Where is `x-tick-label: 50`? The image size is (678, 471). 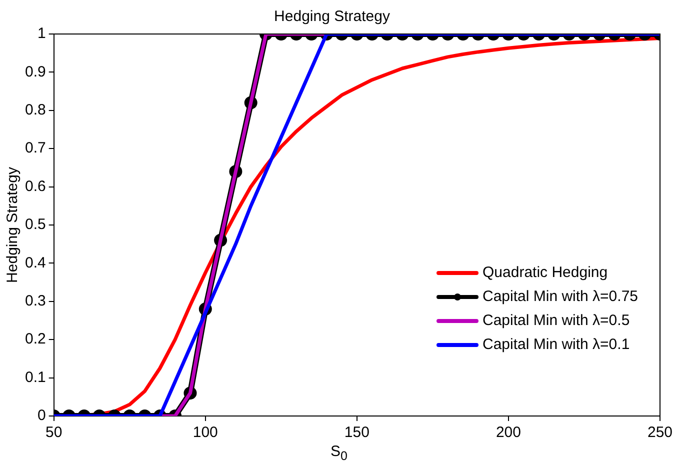 x-tick-label: 50 is located at coordinates (54, 433).